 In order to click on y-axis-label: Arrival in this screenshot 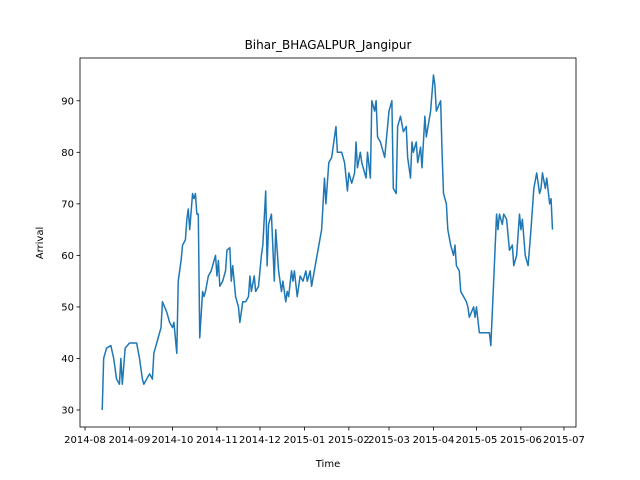, I will do `click(40, 243)`.